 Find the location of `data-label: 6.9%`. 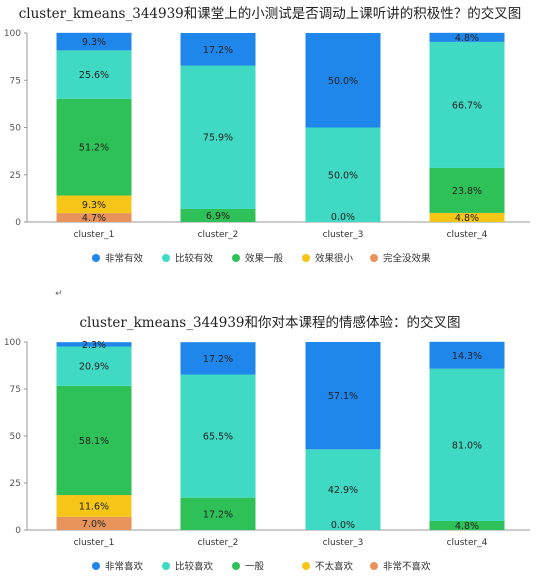

data-label: 6.9% is located at coordinates (218, 216).